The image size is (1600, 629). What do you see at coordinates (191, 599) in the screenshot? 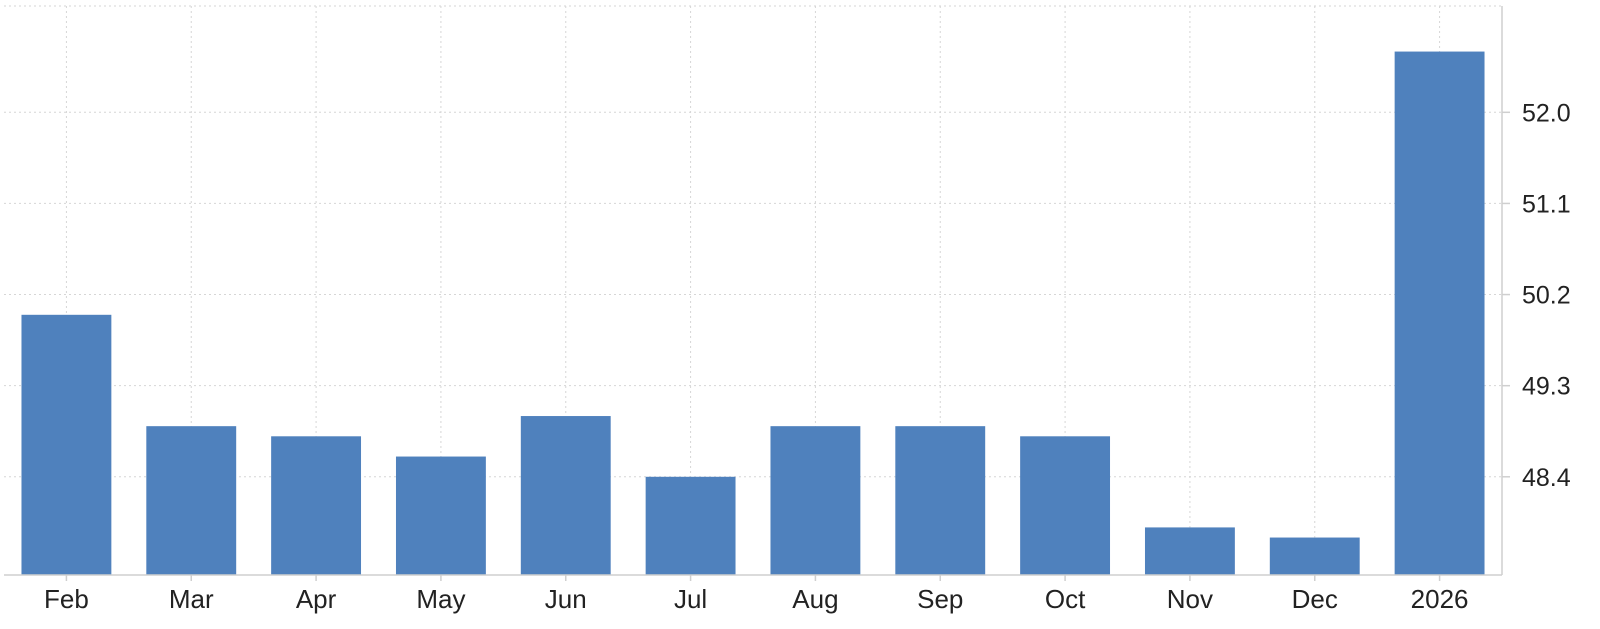
I see `x-tick-label: Mar` at bounding box center [191, 599].